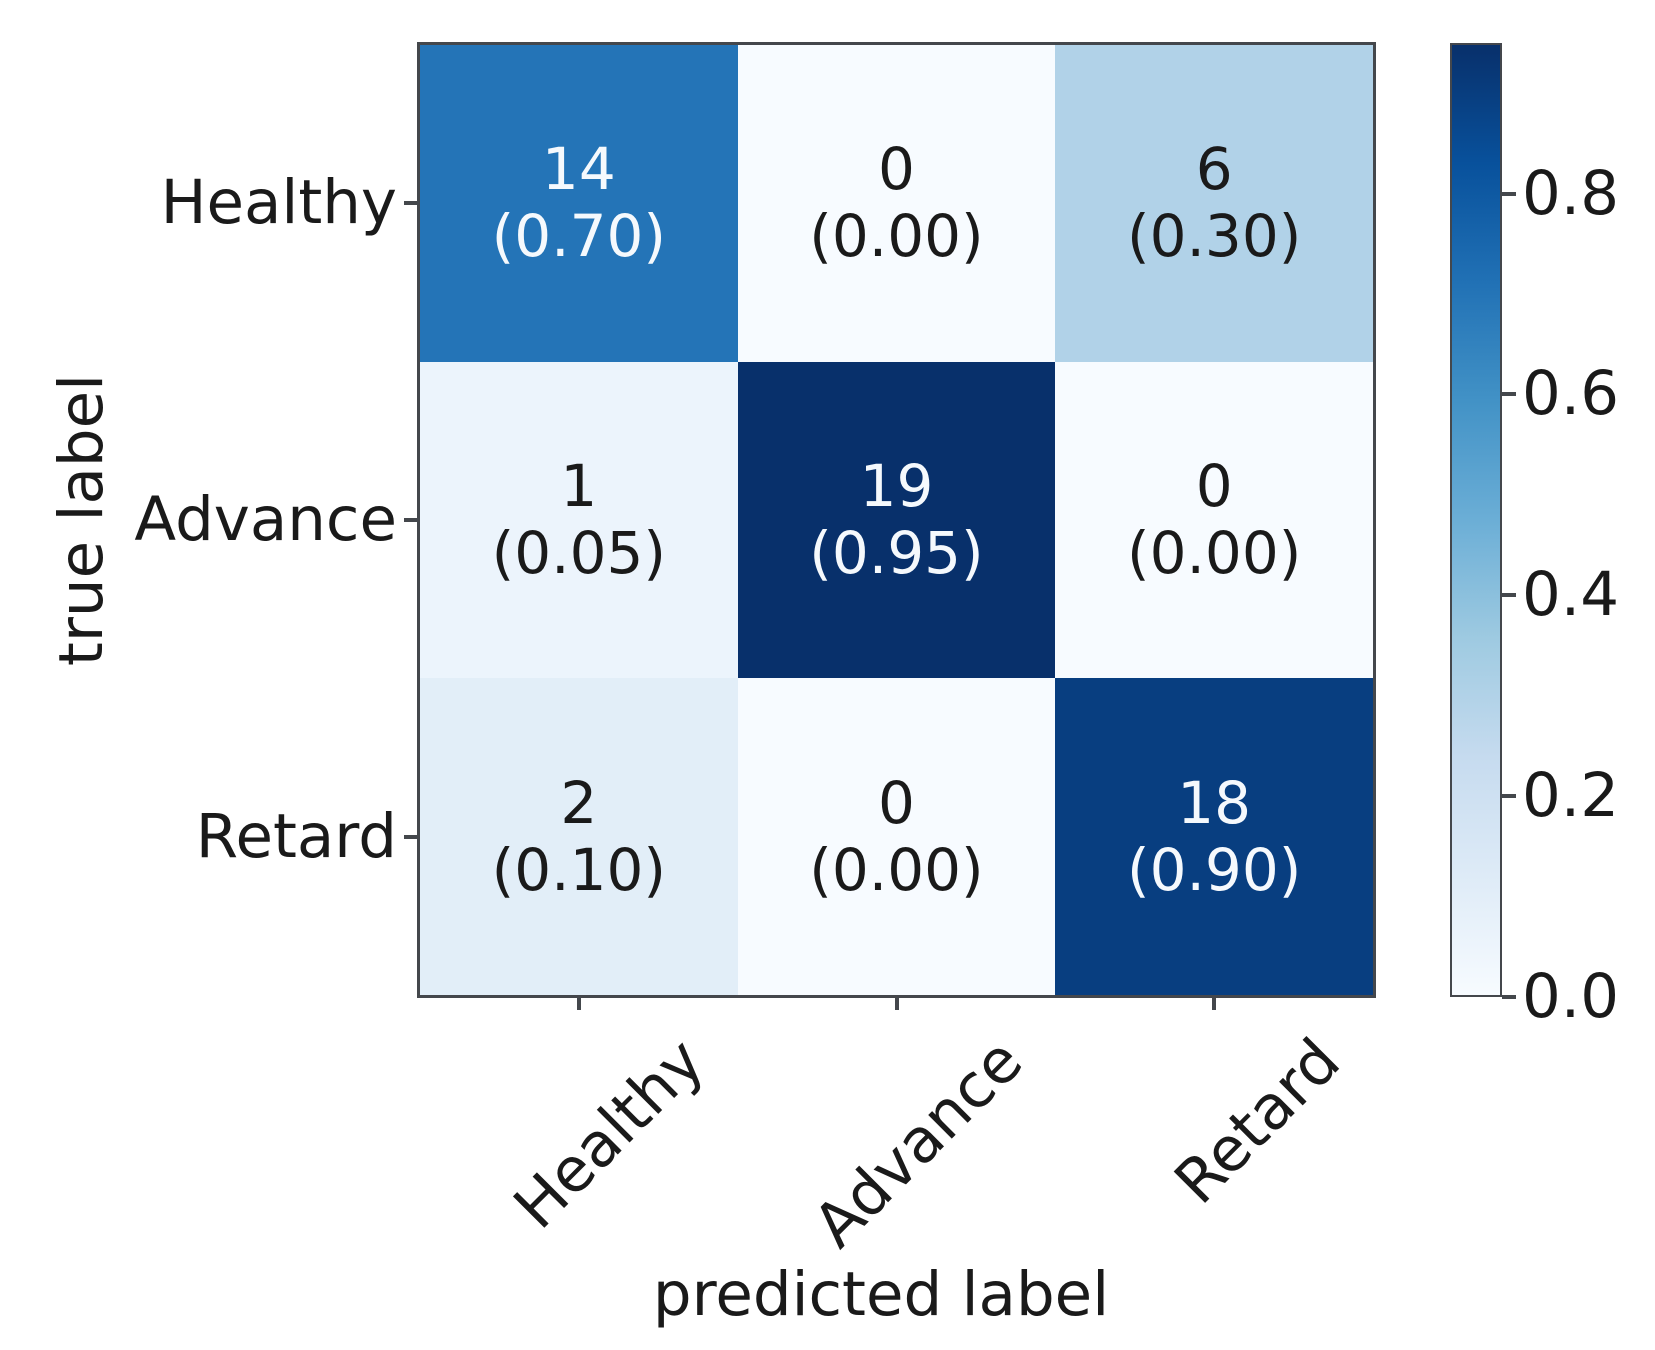  What do you see at coordinates (1214, 236) in the screenshot?
I see `cell-proportion: (0.30)` at bounding box center [1214, 236].